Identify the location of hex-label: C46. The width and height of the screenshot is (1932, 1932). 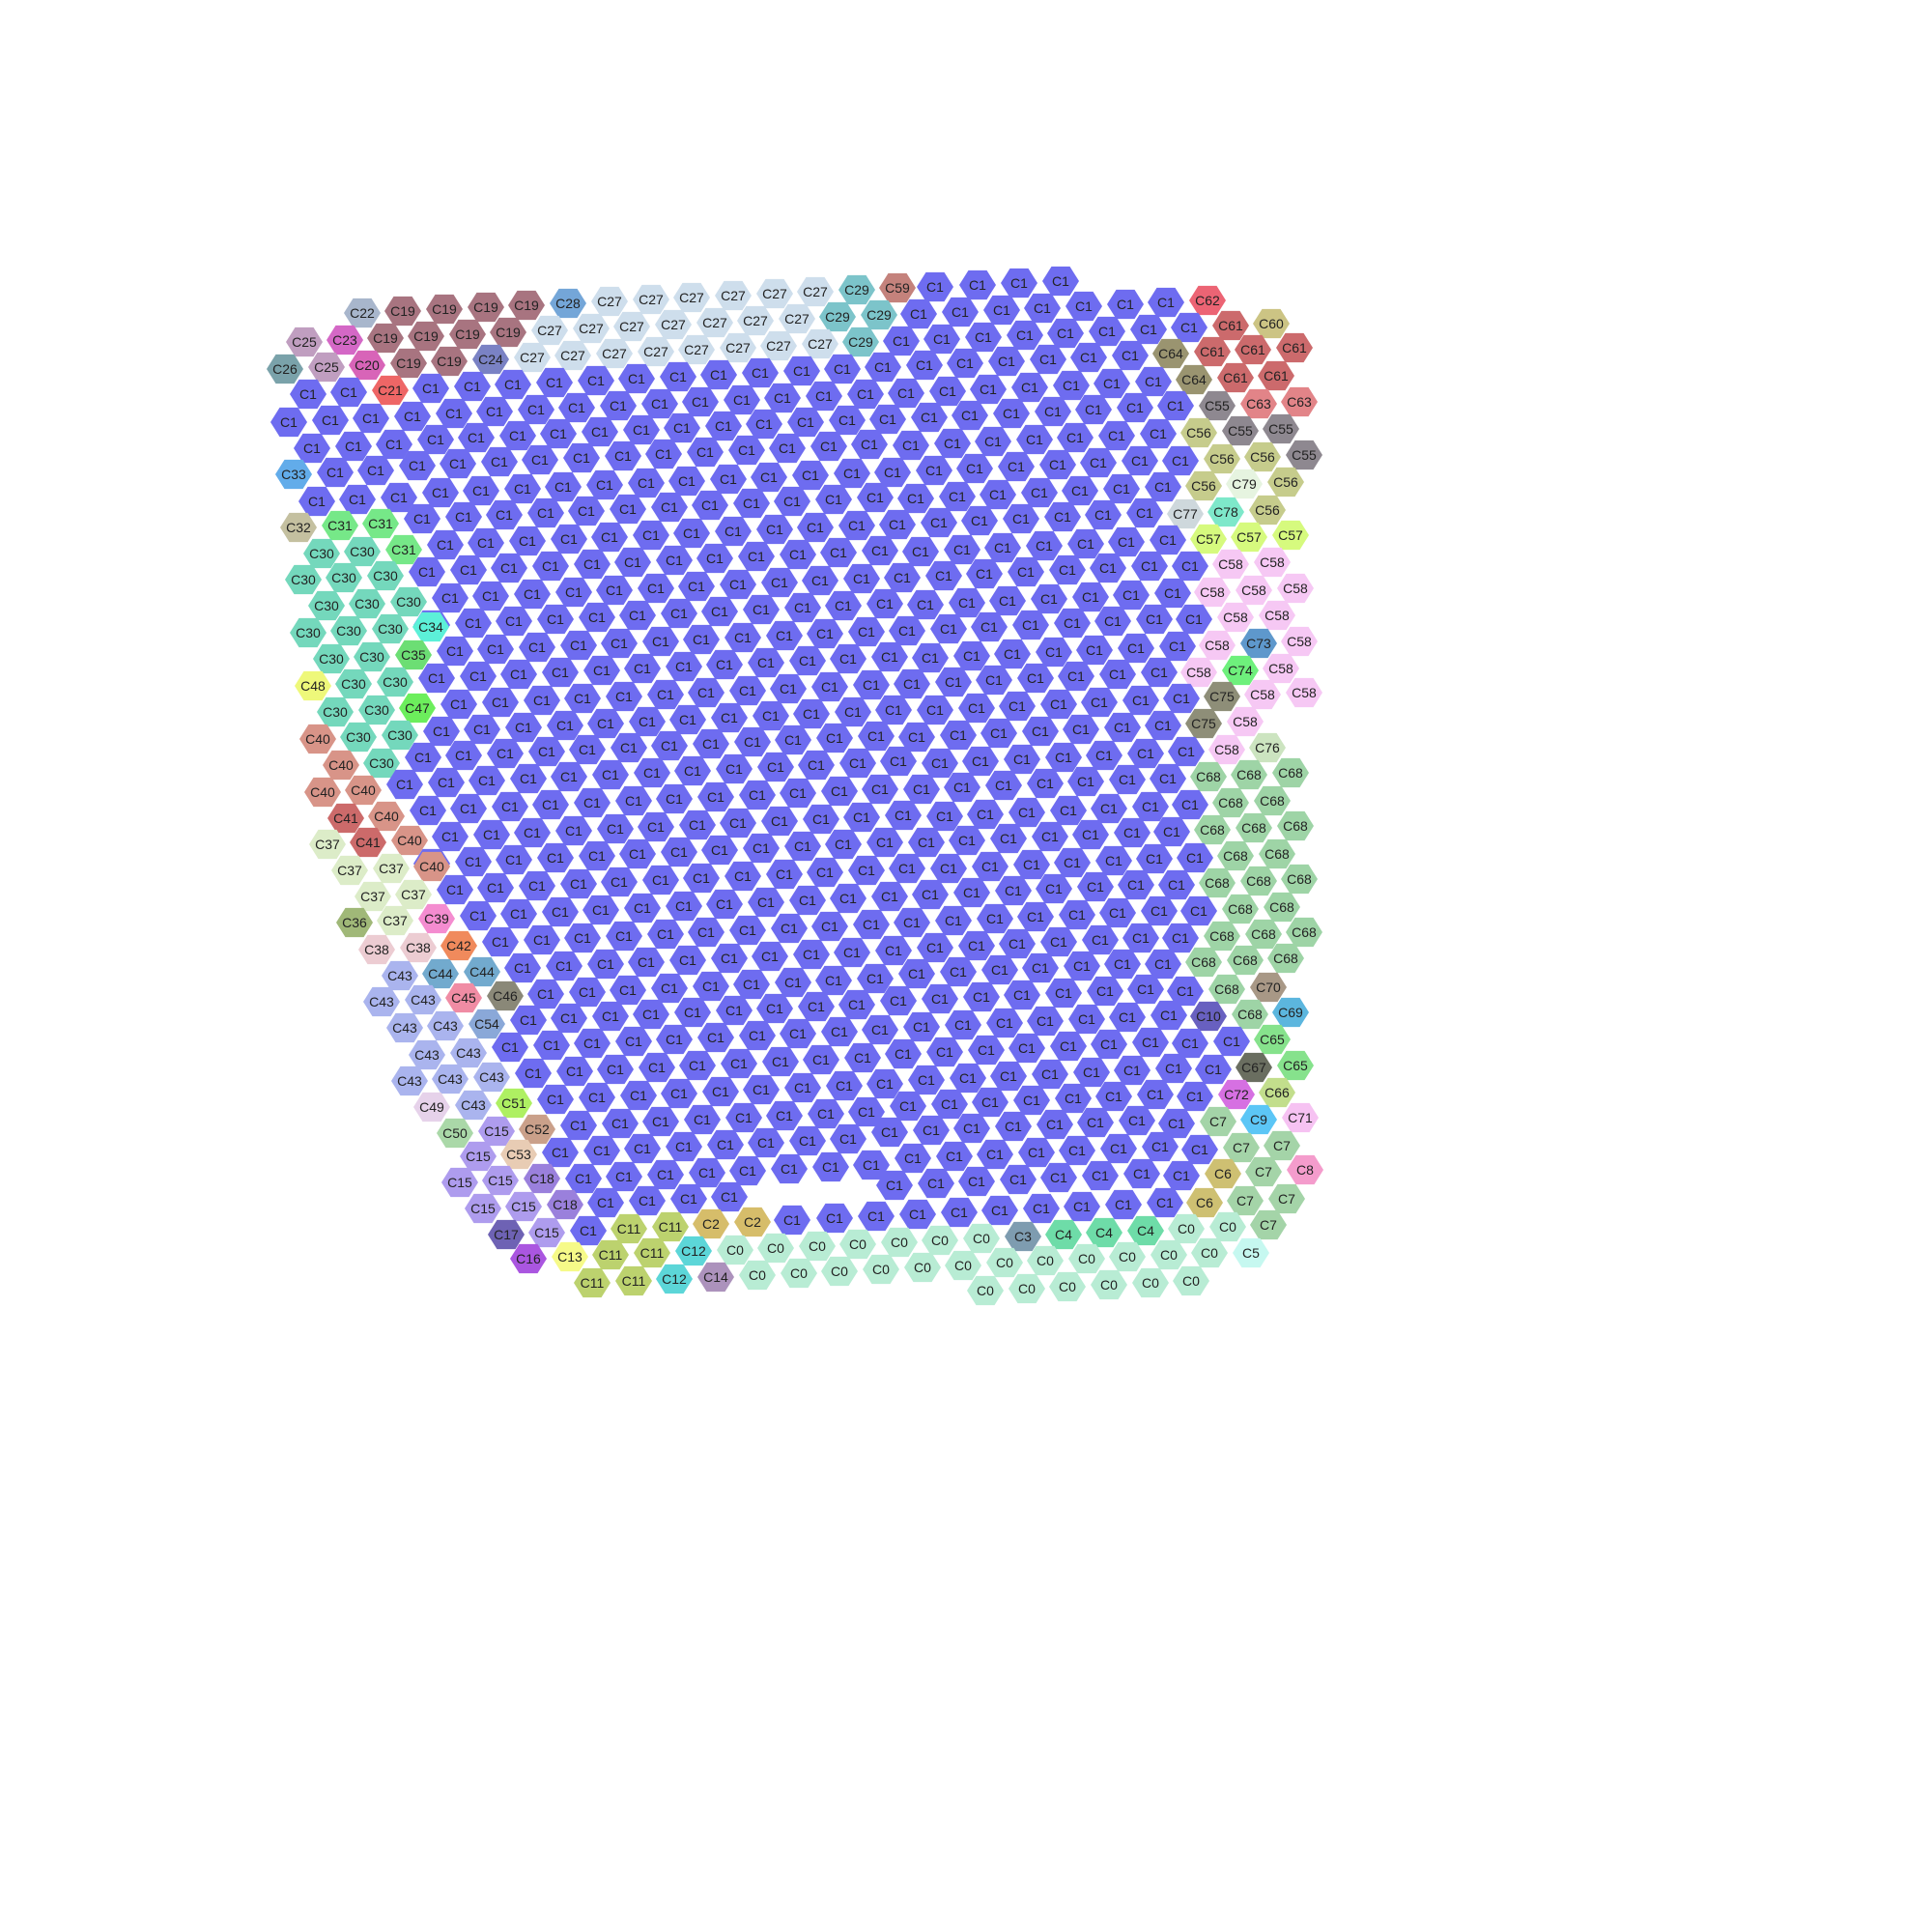
(505, 996).